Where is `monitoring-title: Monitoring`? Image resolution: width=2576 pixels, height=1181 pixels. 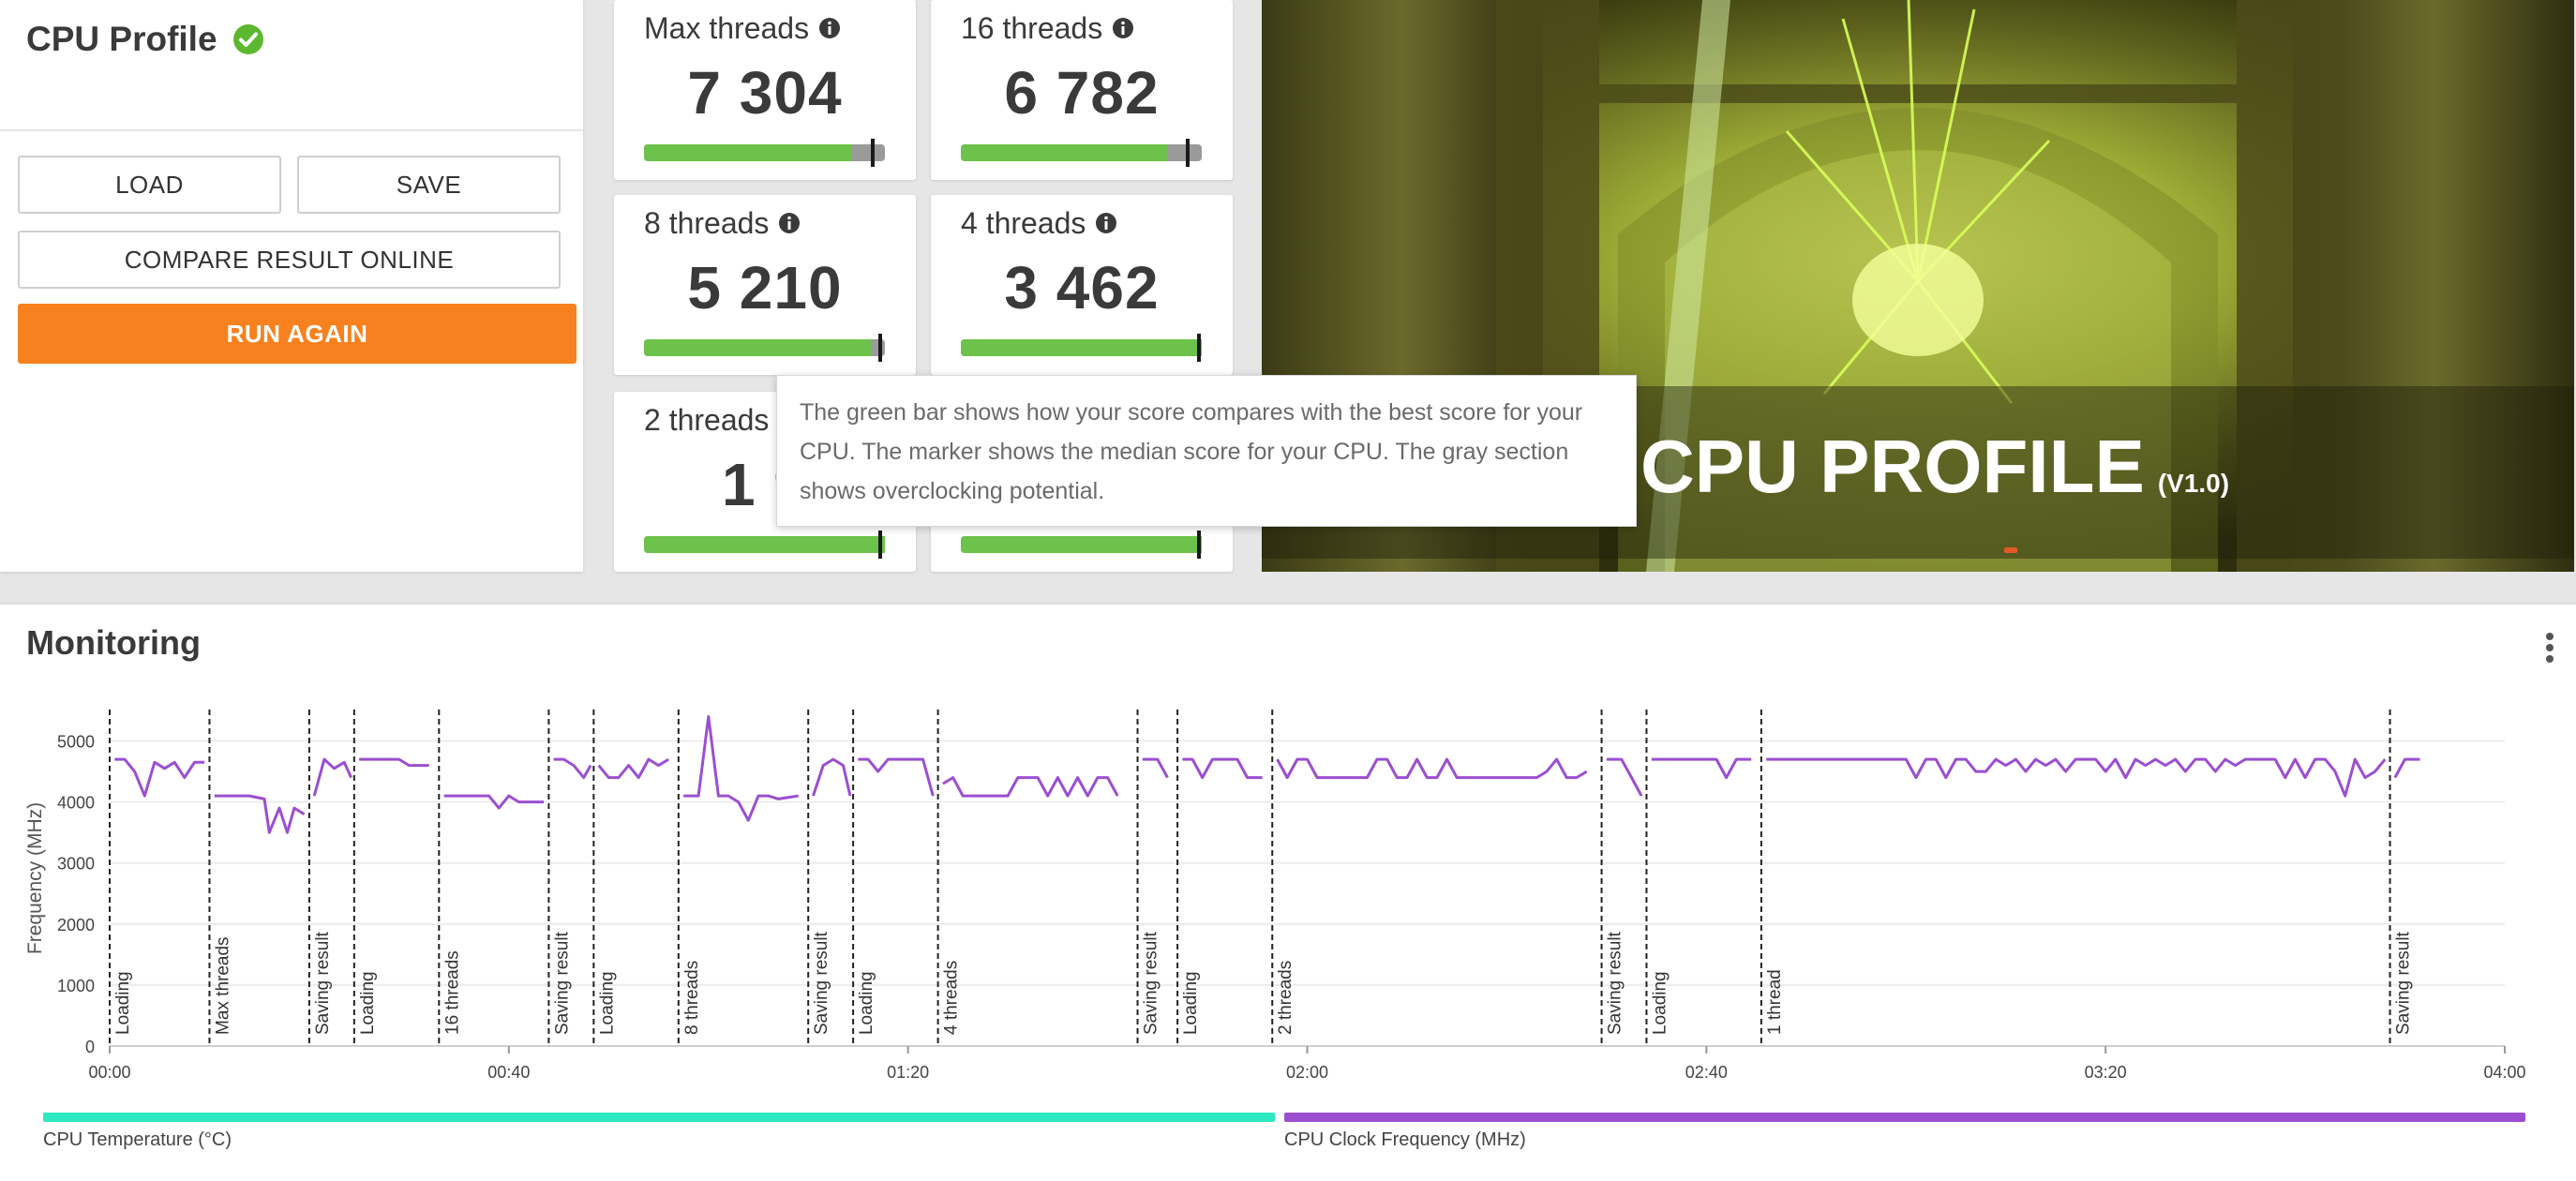 monitoring-title: Monitoring is located at coordinates (114, 642).